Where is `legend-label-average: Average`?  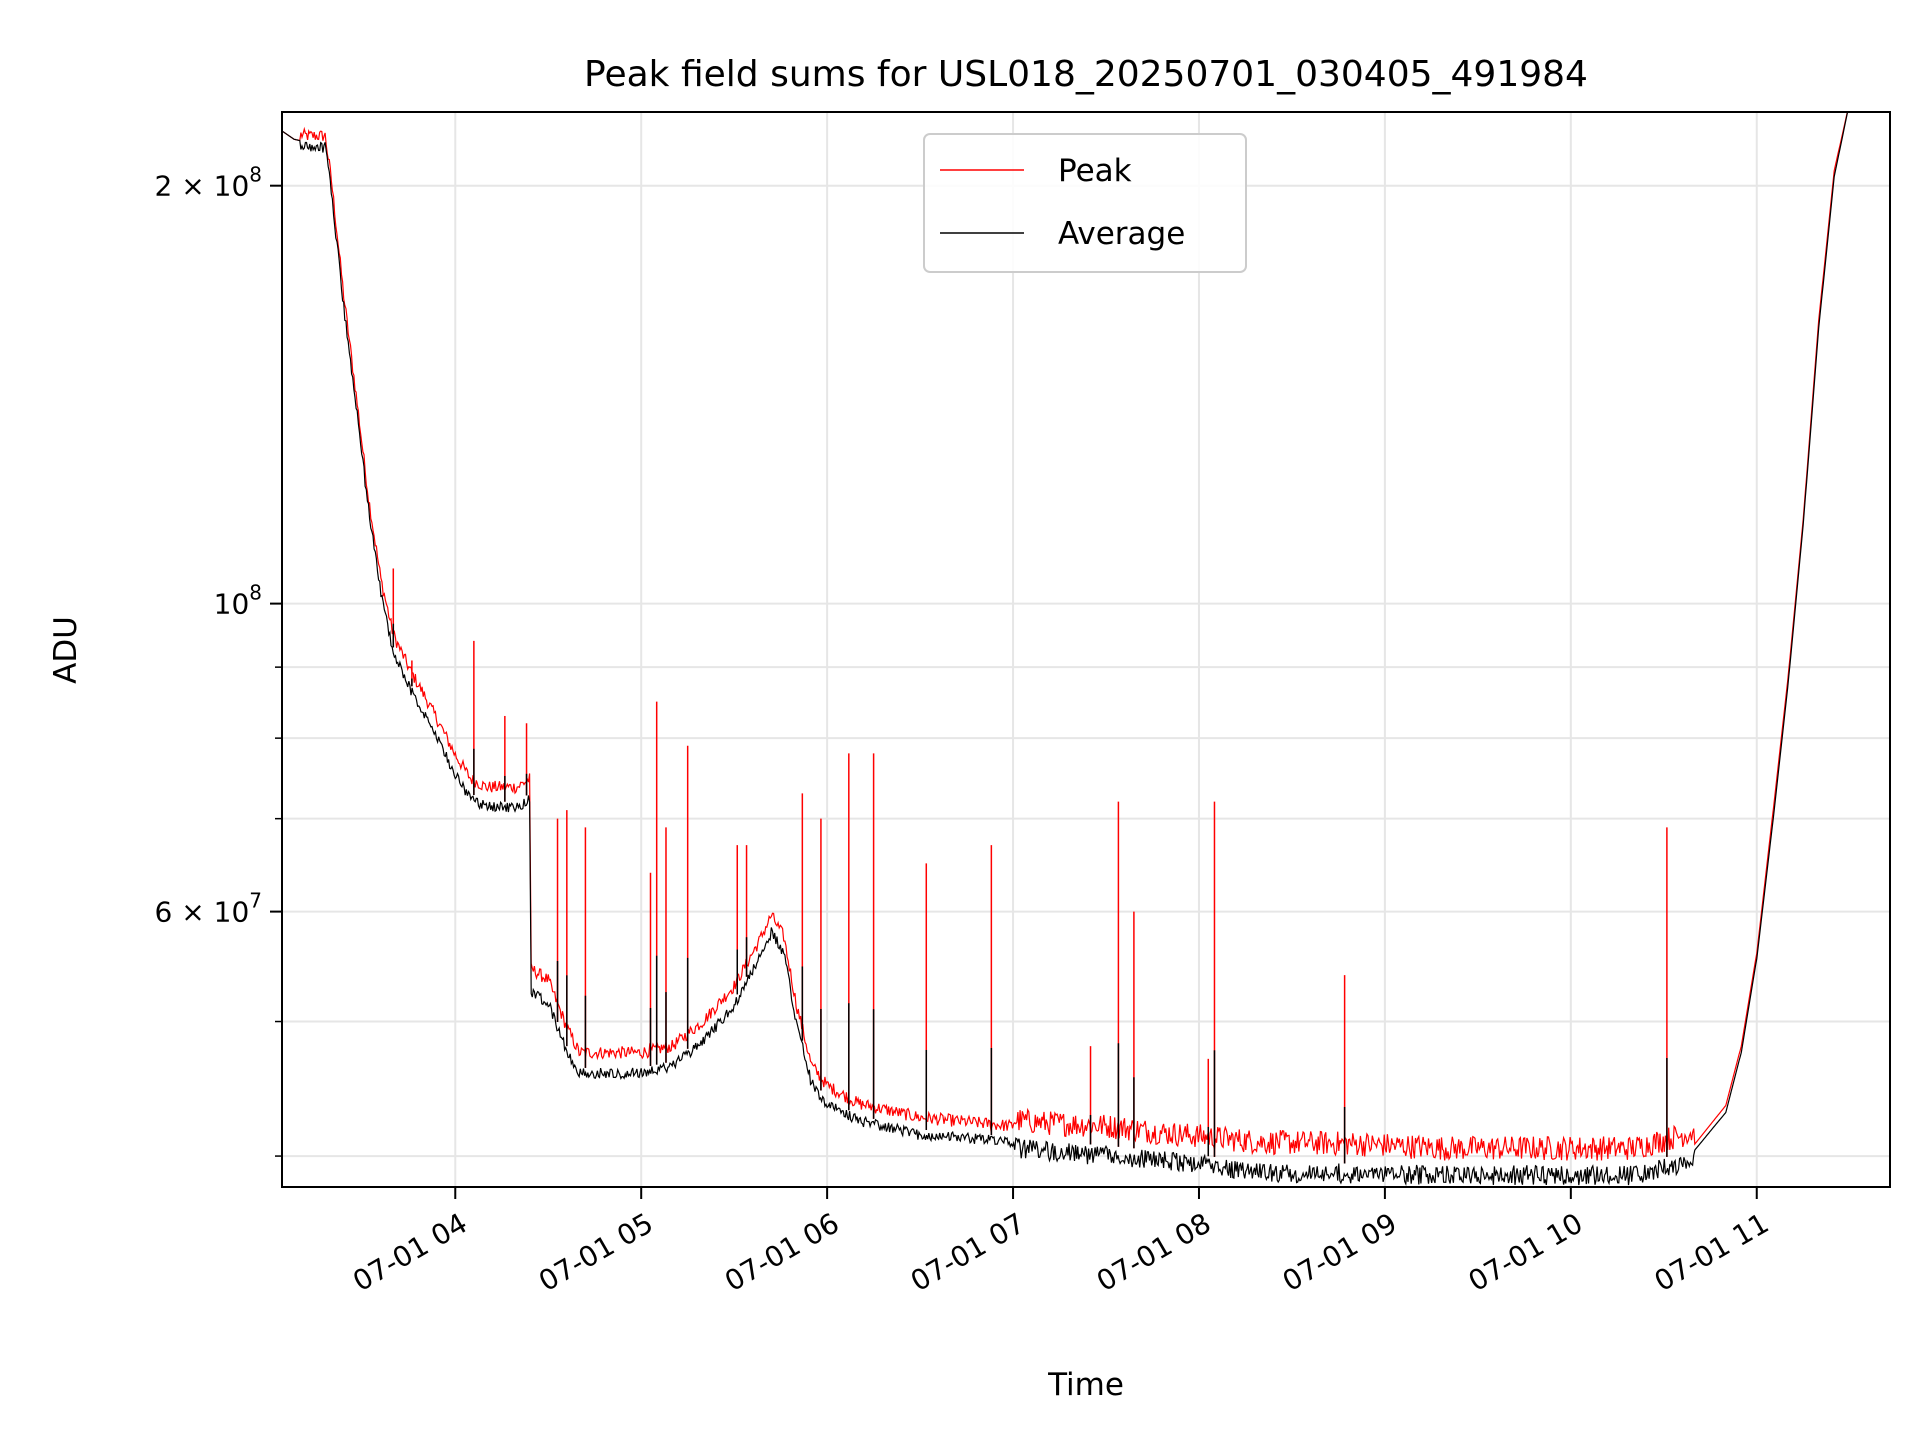
legend-label-average: Average is located at coordinates (1121, 234).